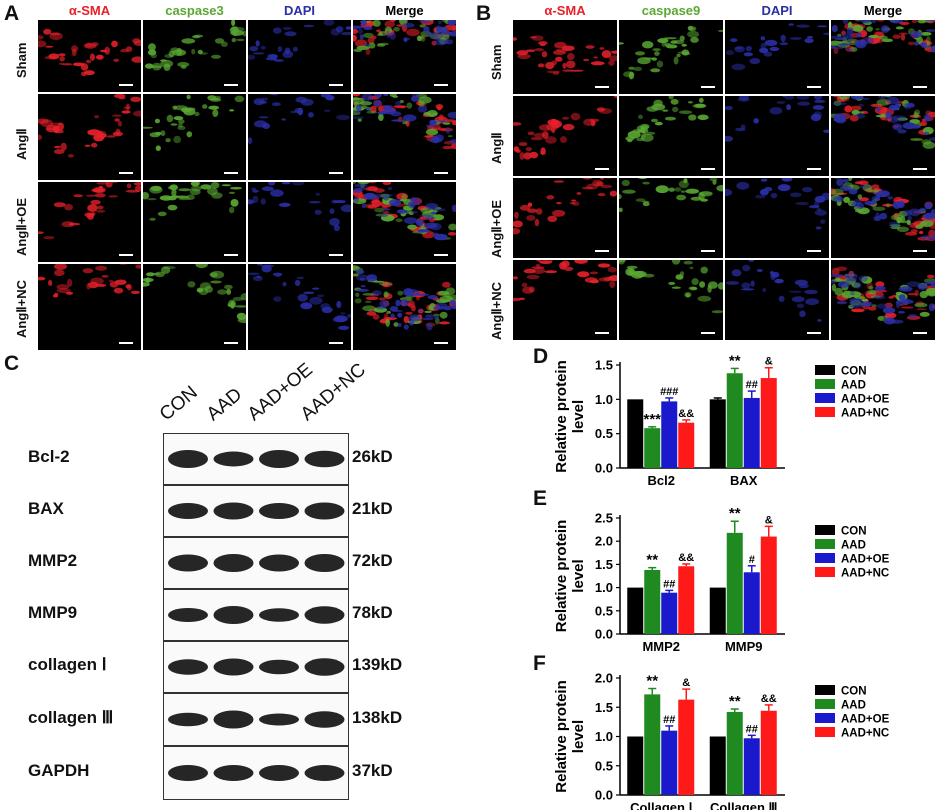 This screenshot has width=941, height=810. I want to click on legend-label: CON, so click(854, 532).